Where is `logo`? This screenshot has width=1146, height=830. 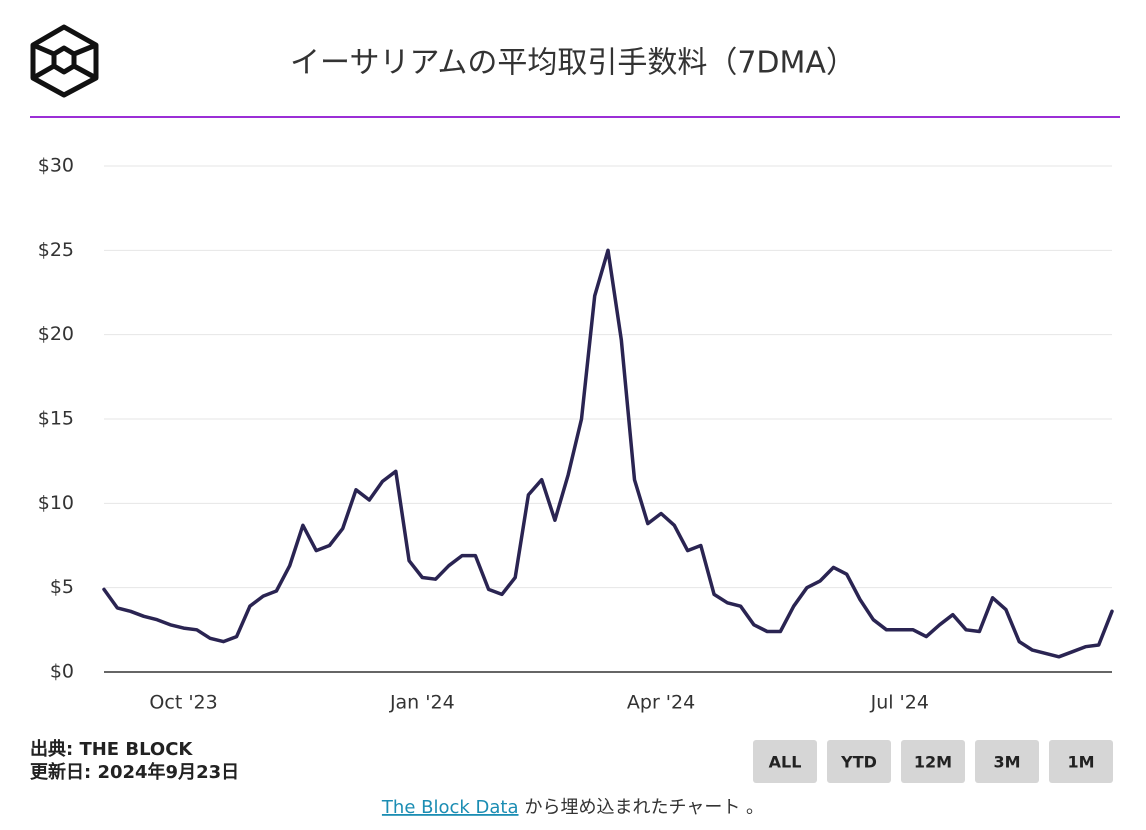 logo is located at coordinates (64, 61).